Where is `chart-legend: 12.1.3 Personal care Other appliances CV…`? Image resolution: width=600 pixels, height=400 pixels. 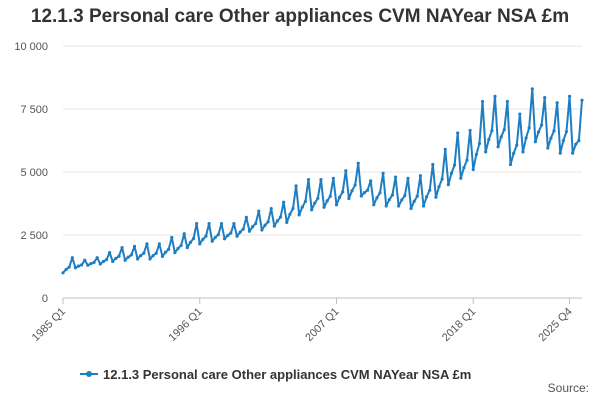
chart-legend: 12.1.3 Personal care Other appliances CV… is located at coordinates (275, 374).